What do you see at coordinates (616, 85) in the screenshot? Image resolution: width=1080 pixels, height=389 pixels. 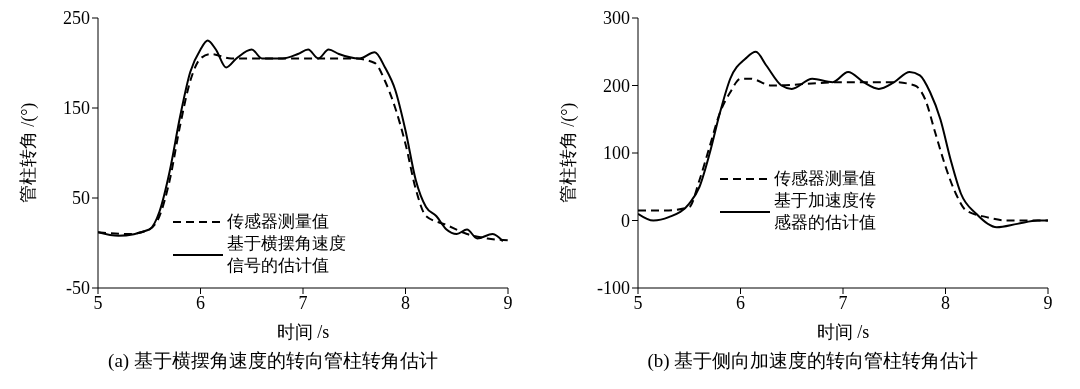 I see `y-tick-label: 200` at bounding box center [616, 85].